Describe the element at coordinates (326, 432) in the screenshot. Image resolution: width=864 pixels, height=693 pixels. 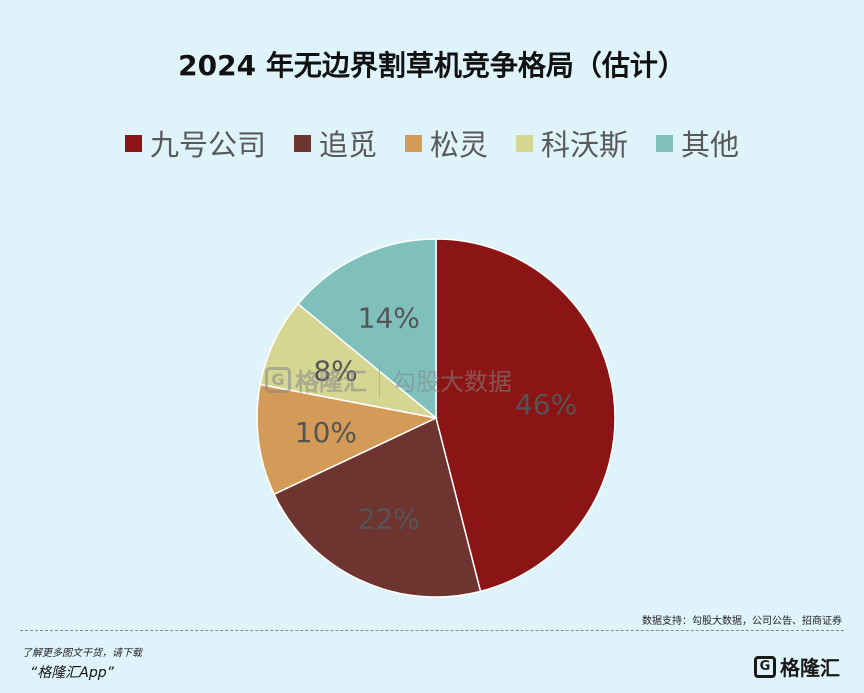
I see `slice-label: 10%` at that location.